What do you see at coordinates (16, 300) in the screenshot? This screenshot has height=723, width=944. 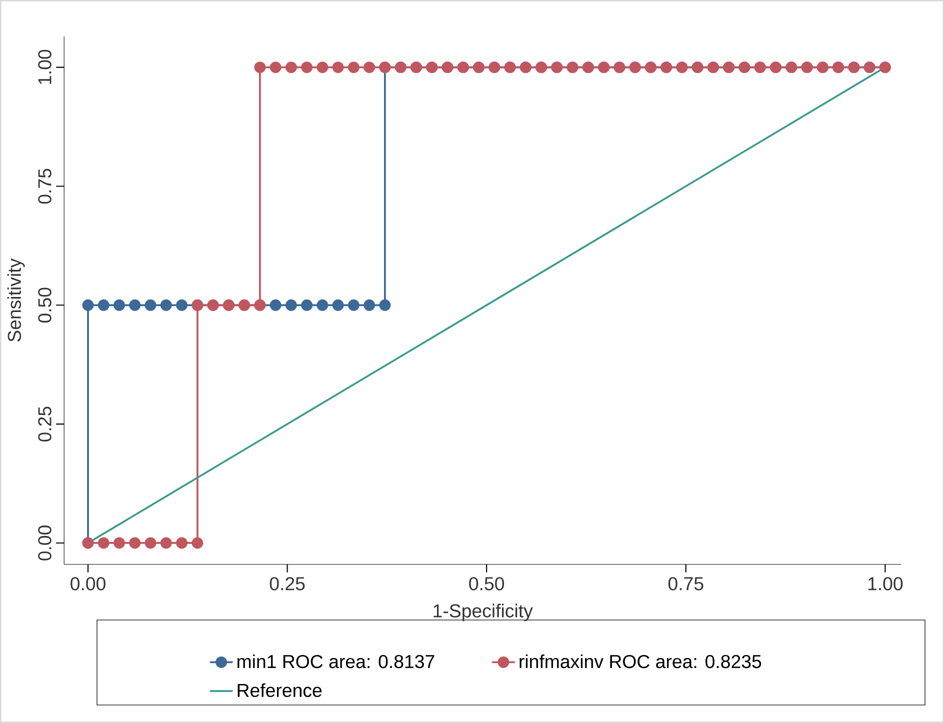 I see `y-axis-title: Sensitivity` at bounding box center [16, 300].